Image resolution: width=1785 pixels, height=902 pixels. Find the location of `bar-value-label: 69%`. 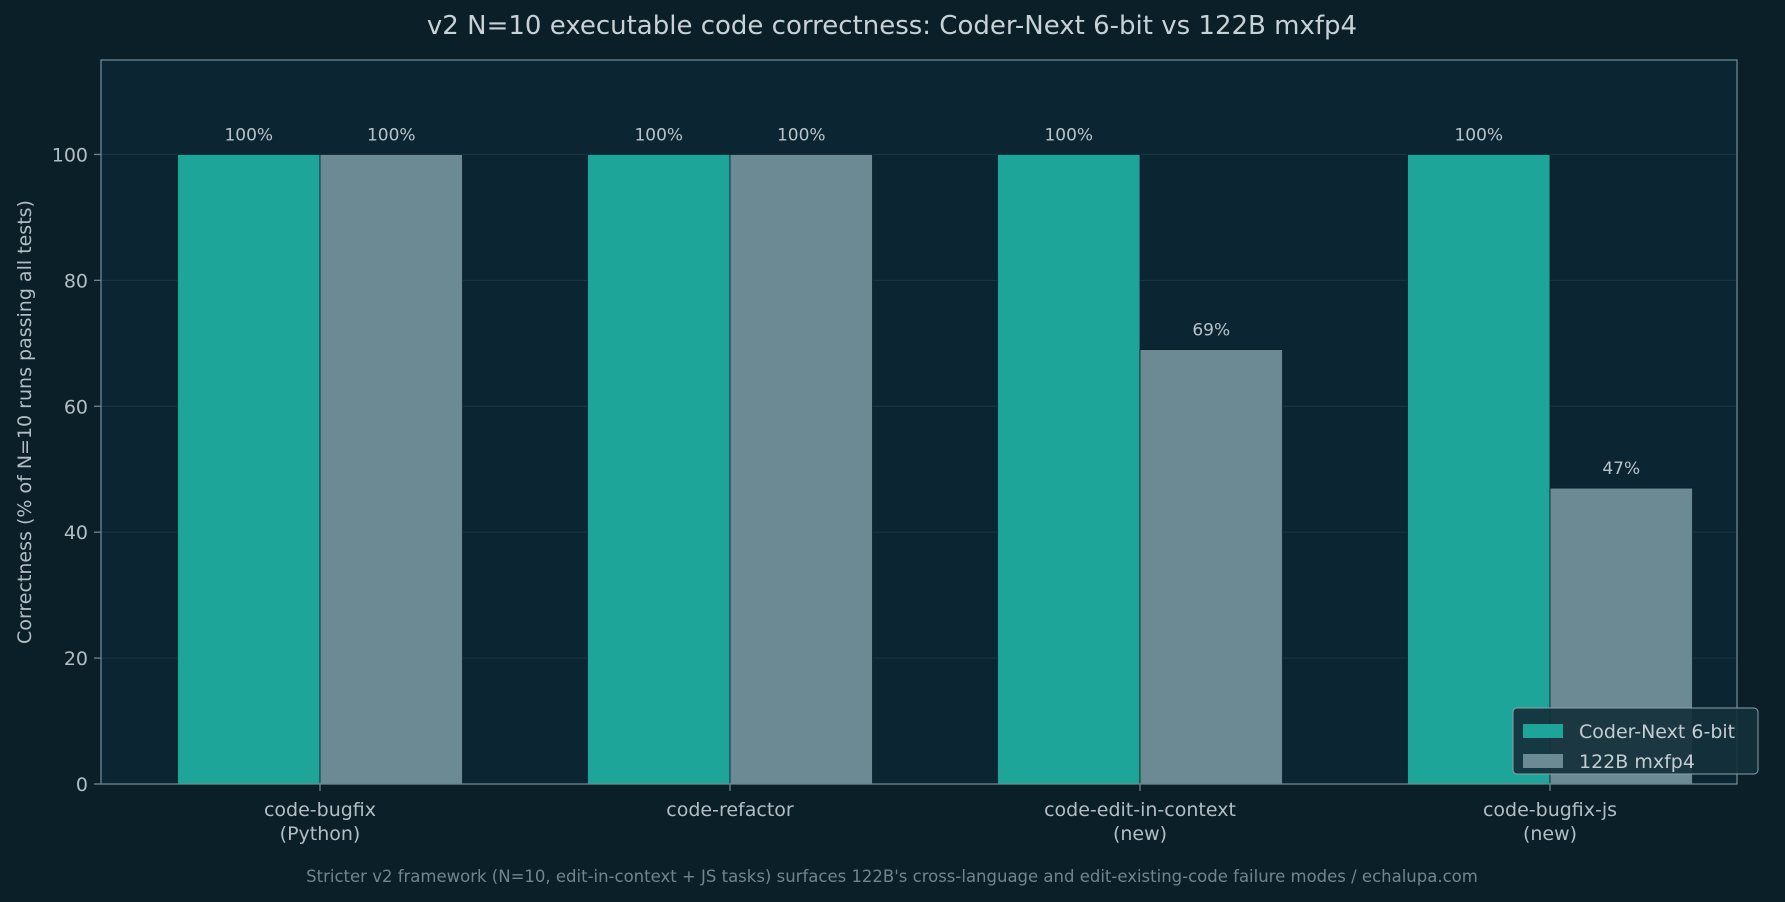

bar-value-label: 69% is located at coordinates (1211, 331).